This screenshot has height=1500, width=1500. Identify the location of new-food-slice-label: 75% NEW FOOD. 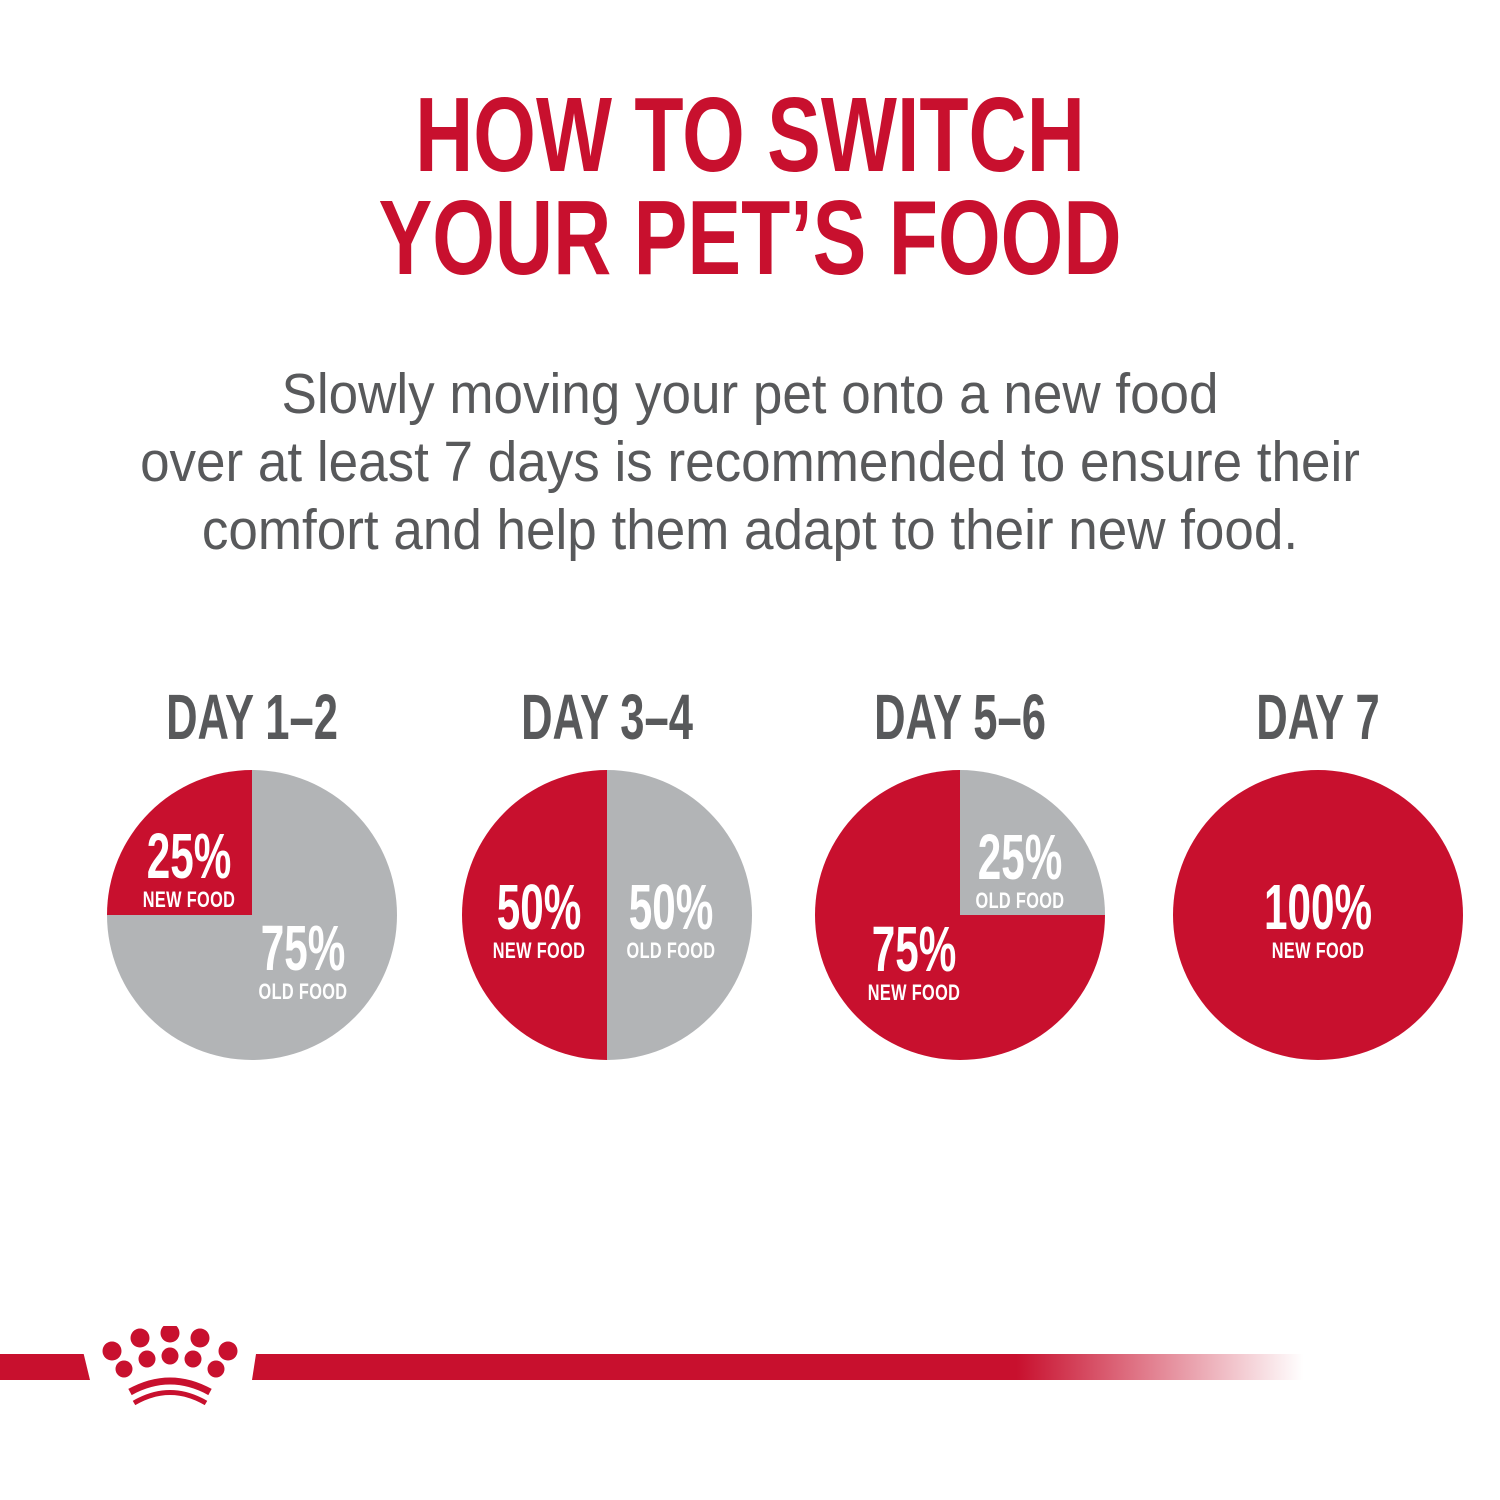
(914, 959).